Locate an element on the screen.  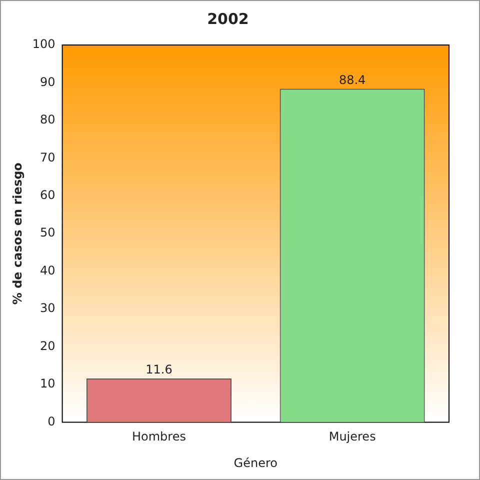
y-tick-label: 40 is located at coordinates (48, 270).